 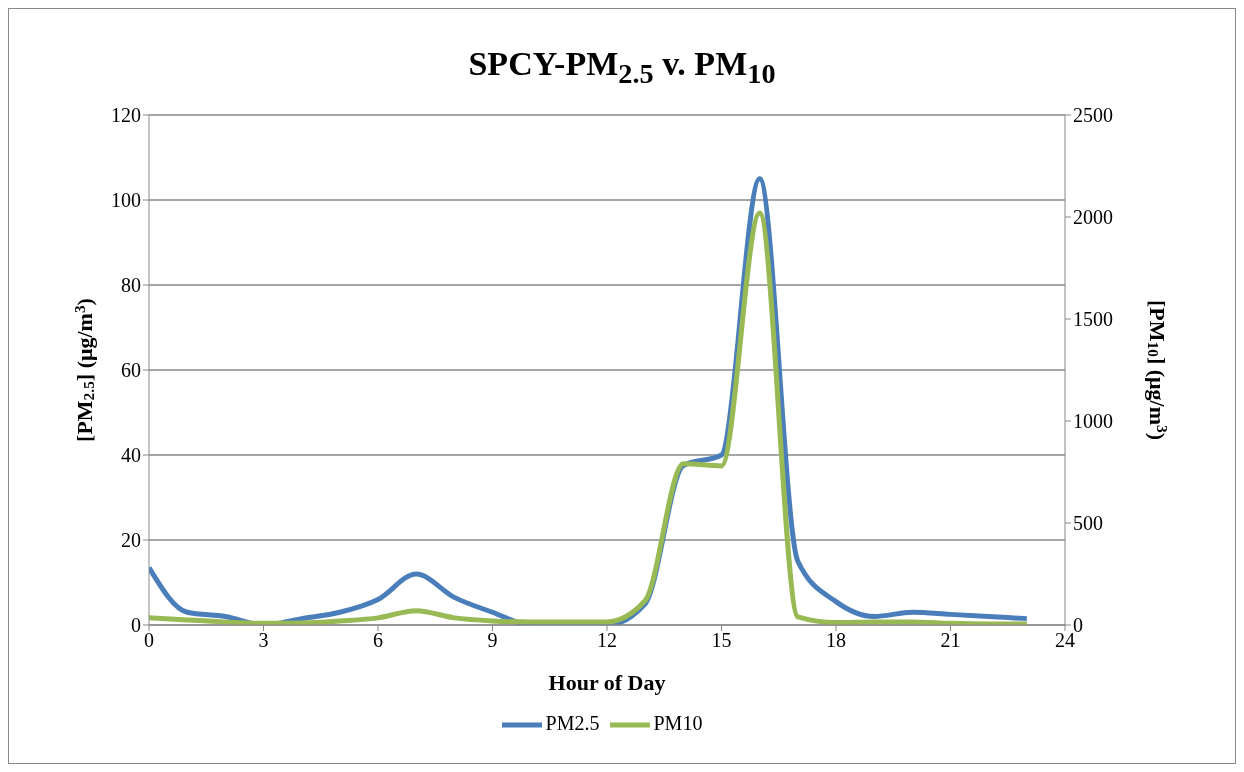 I want to click on y-tick-label: 120, so click(x=126, y=115).